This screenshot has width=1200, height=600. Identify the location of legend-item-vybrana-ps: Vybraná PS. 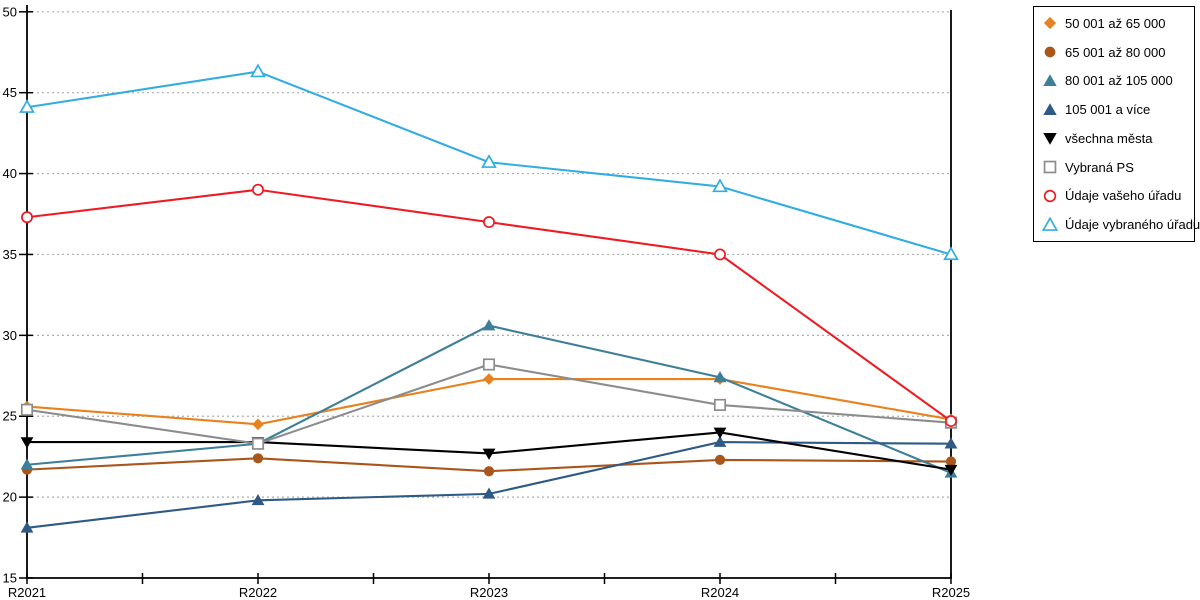
(1114, 167).